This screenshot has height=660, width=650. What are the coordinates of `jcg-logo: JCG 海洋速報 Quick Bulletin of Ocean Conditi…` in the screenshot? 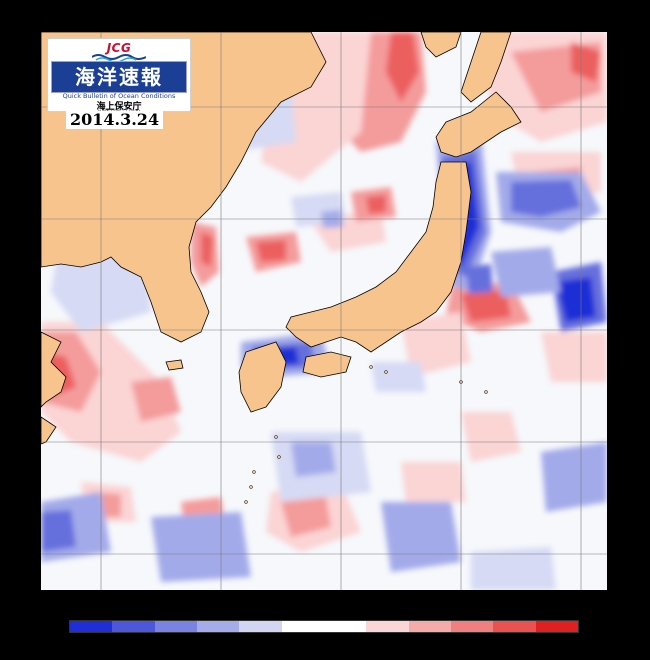 It's located at (119, 76).